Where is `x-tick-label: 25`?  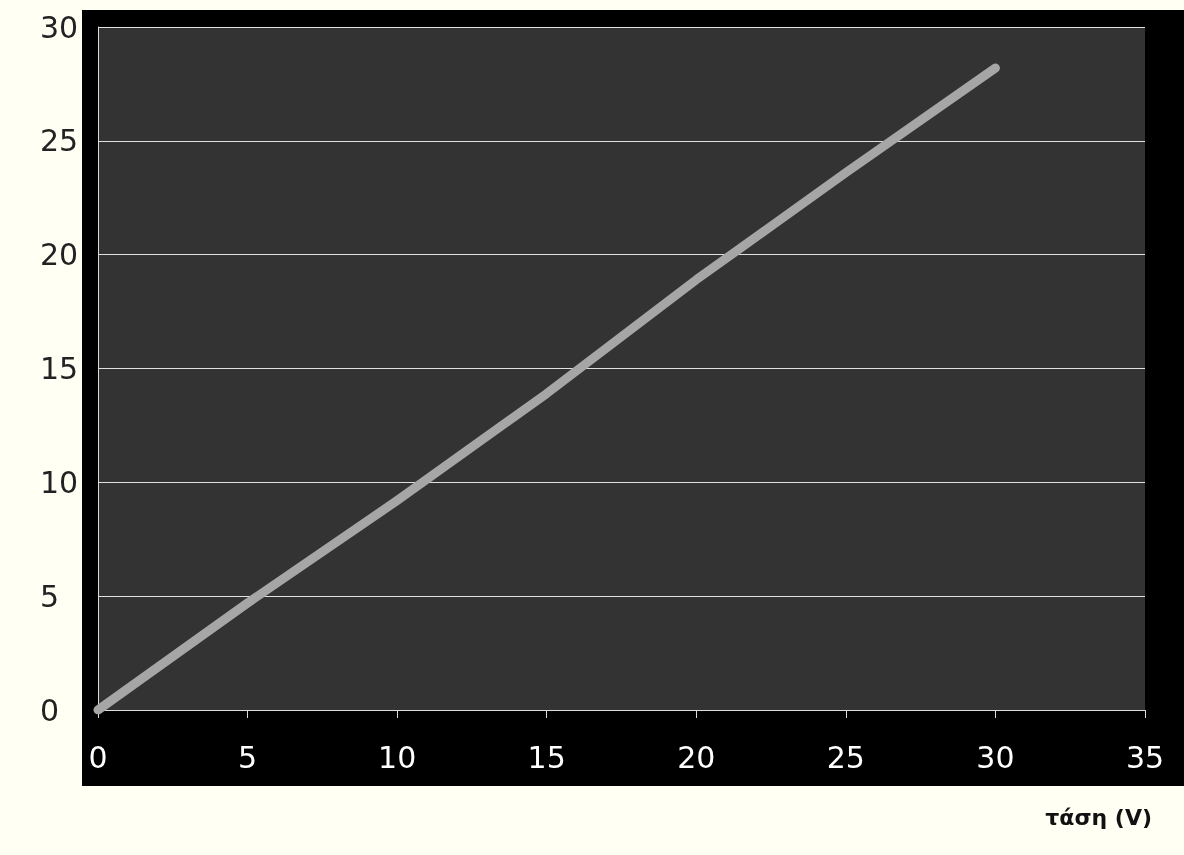
x-tick-label: 25 is located at coordinates (845, 757).